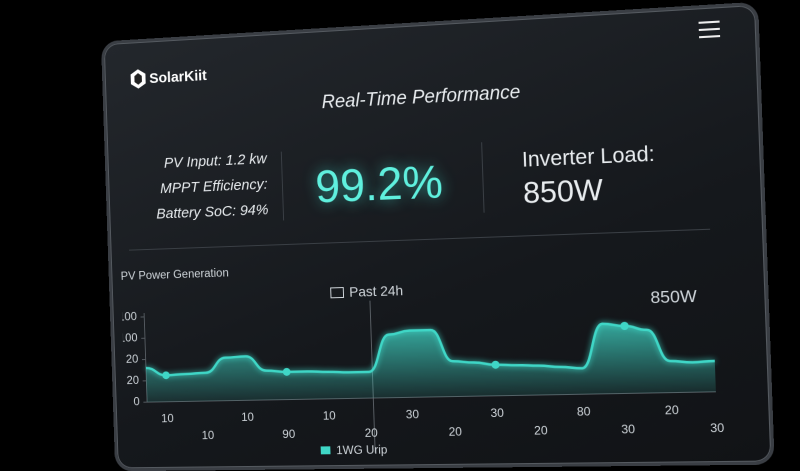 The image size is (800, 471). I want to click on y-tick-label: 0, so click(136, 401).